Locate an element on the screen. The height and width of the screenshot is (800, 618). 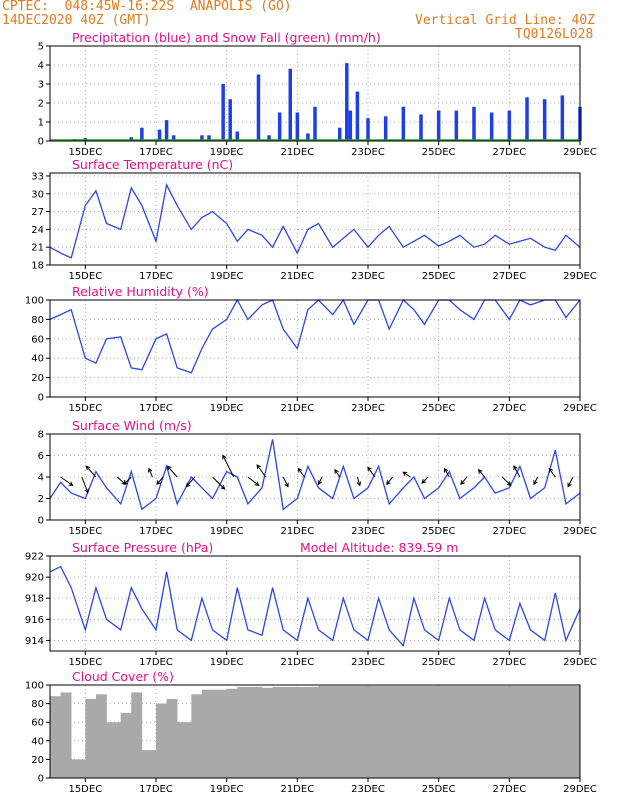
series-line-pressure is located at coordinates (315, 606).